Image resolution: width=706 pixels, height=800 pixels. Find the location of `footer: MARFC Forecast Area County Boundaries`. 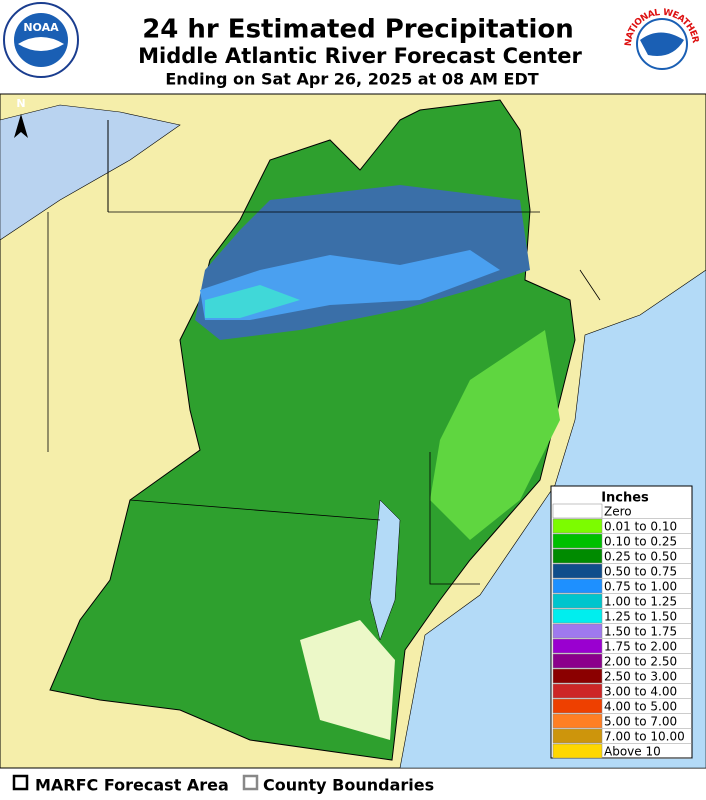

footer: MARFC Forecast Area County Boundaries is located at coordinates (223, 784).